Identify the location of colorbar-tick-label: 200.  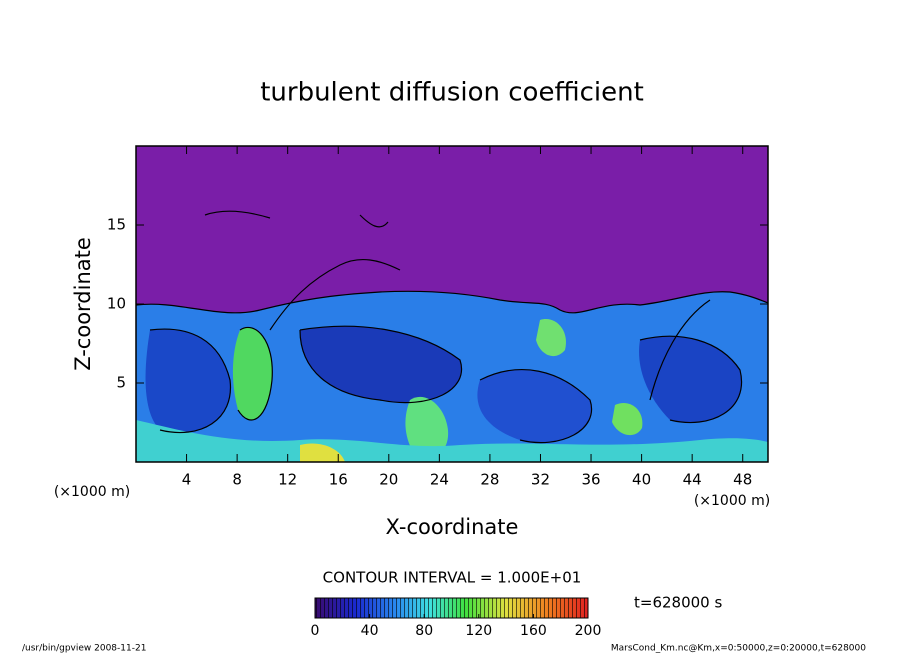
(588, 631).